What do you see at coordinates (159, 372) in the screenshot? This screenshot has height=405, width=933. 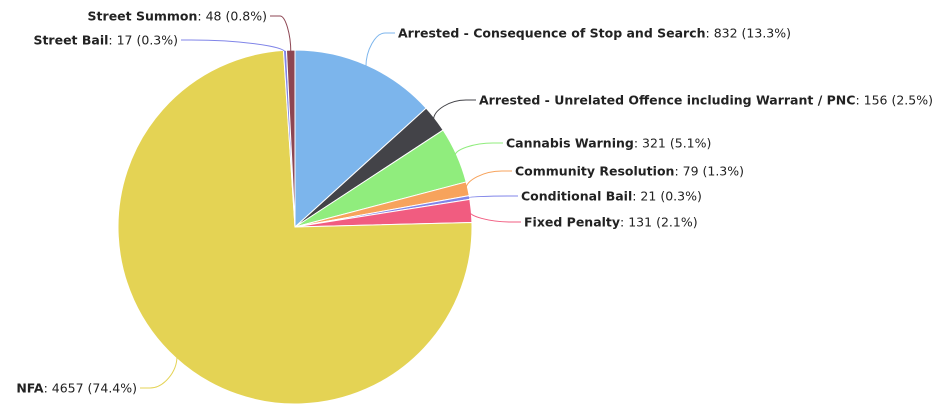 I see `connector-nfa` at bounding box center [159, 372].